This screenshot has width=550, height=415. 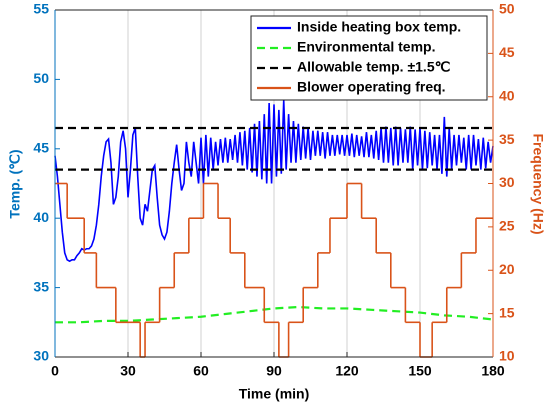 I want to click on legend-box, so click(x=369, y=58).